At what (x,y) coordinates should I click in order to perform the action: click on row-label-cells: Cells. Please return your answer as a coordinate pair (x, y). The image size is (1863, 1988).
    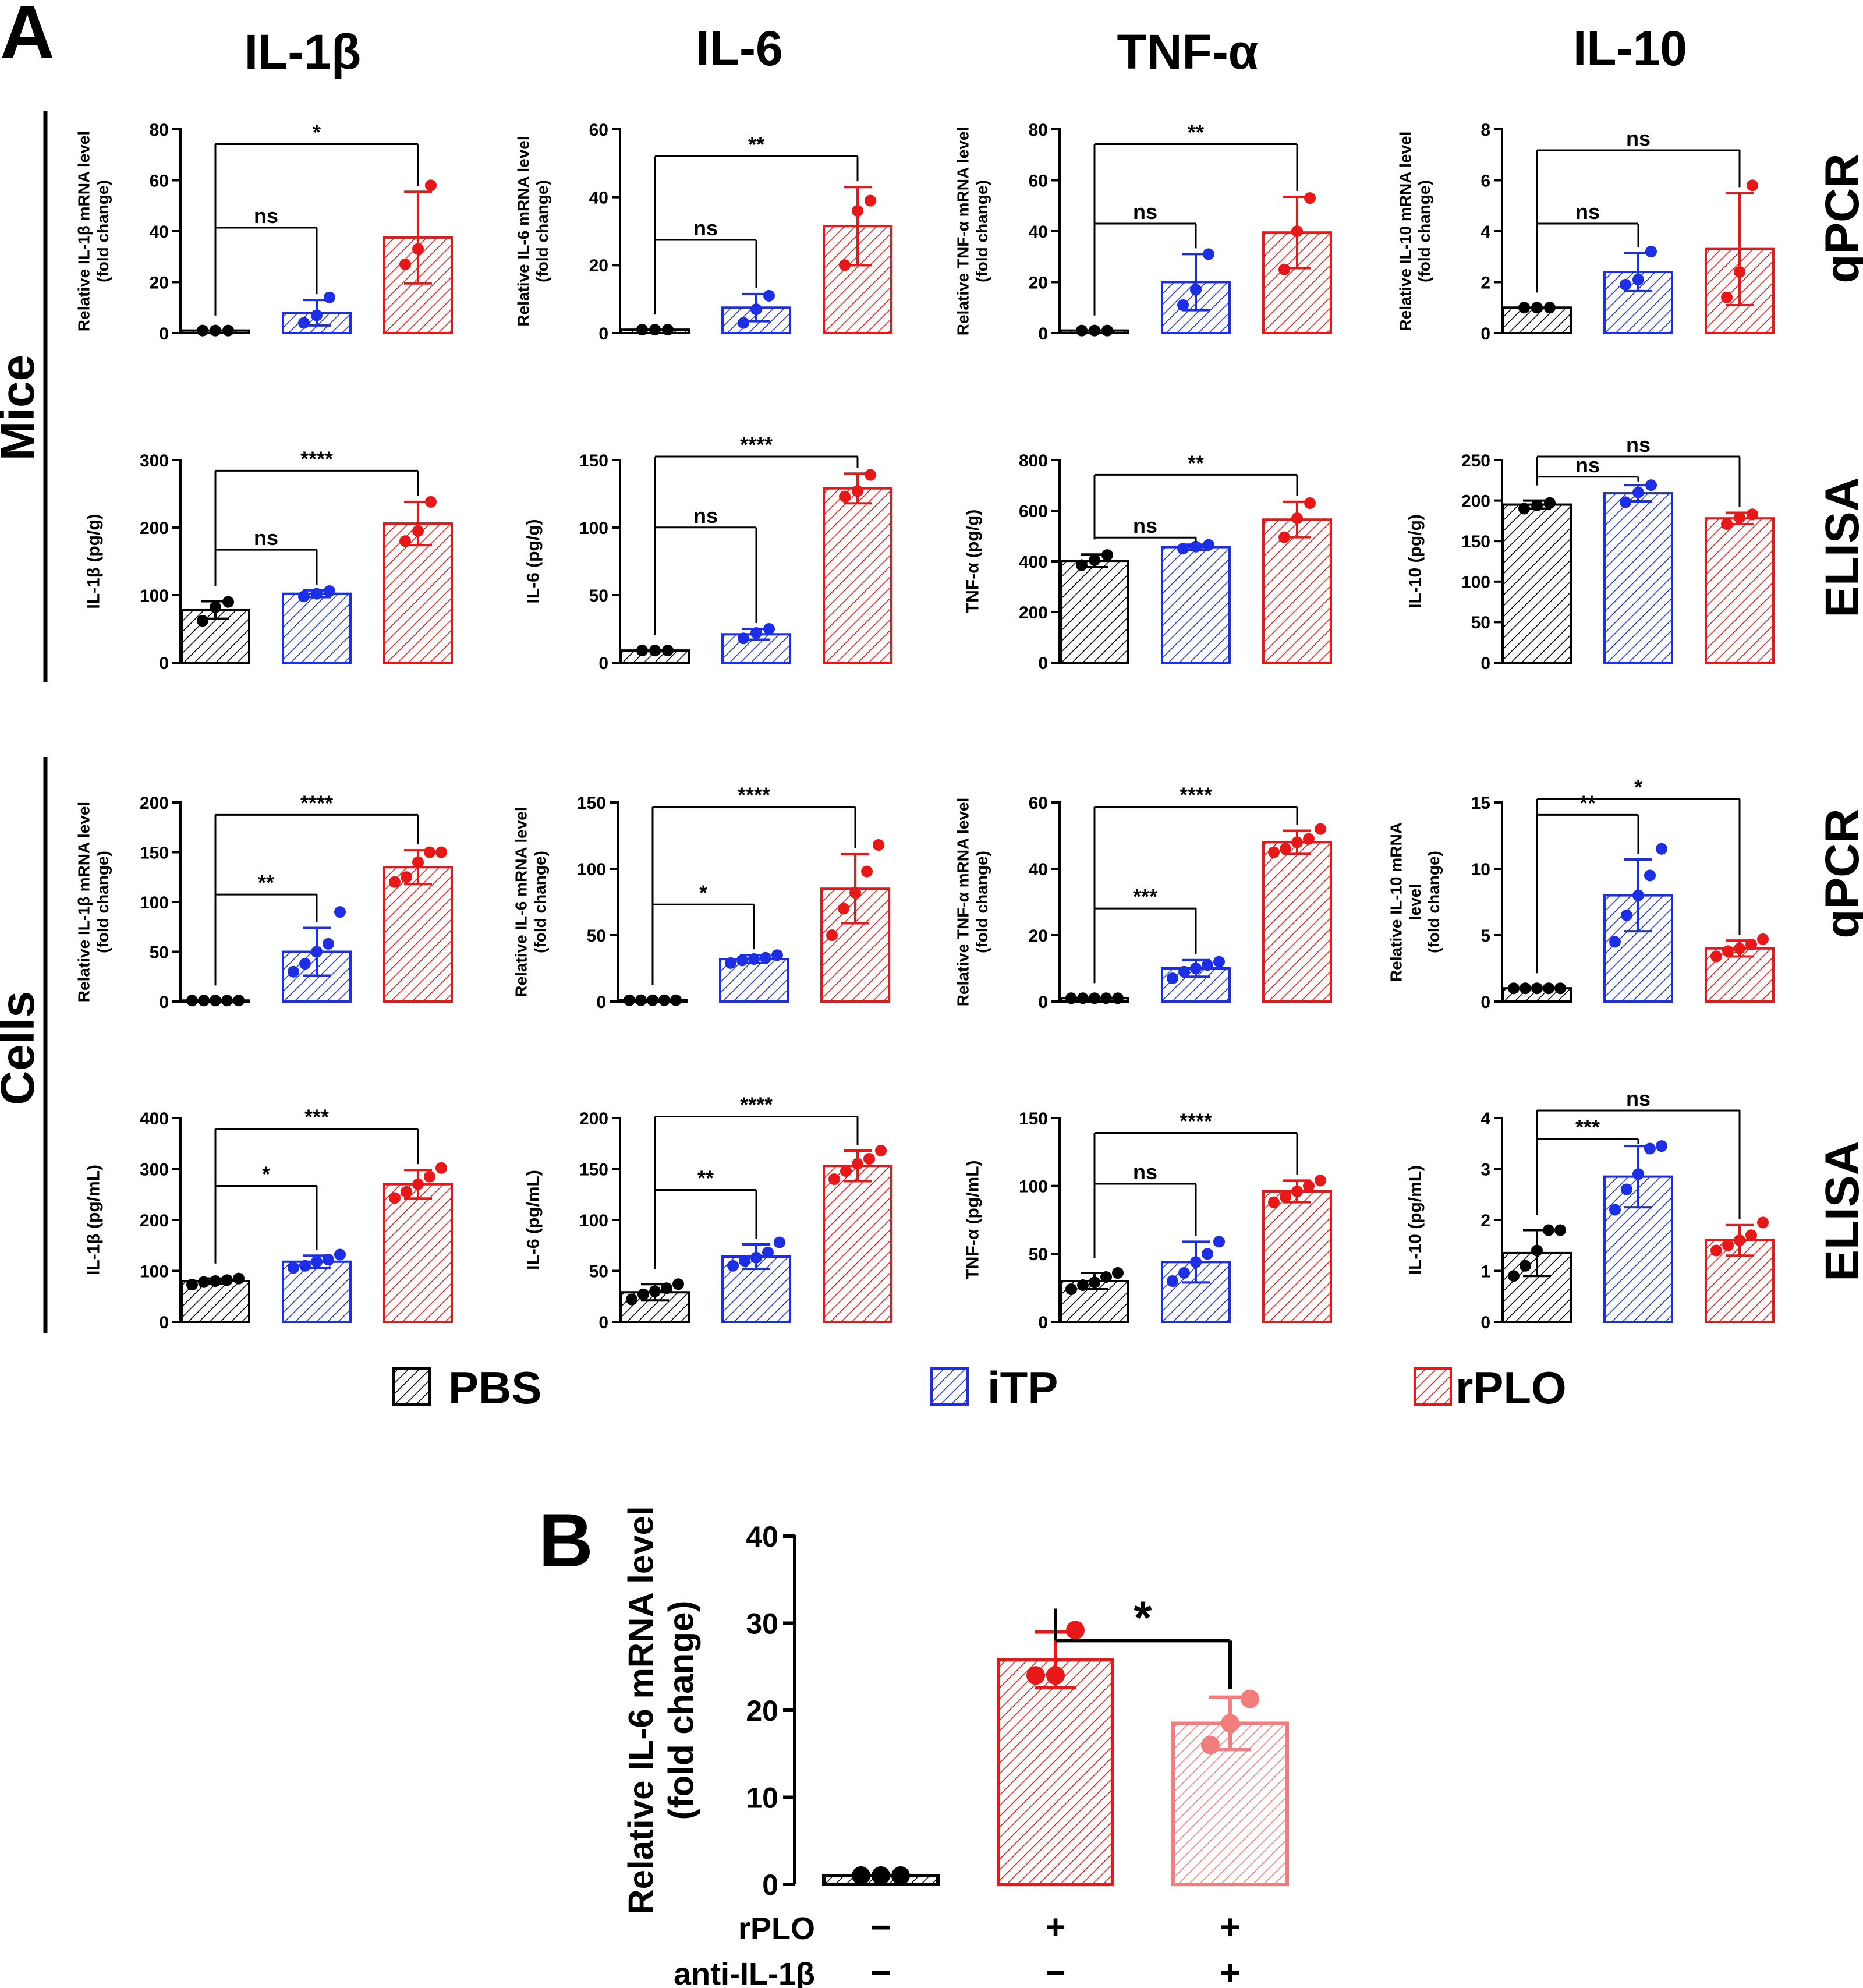
    Looking at the image, I should click on (22, 1048).